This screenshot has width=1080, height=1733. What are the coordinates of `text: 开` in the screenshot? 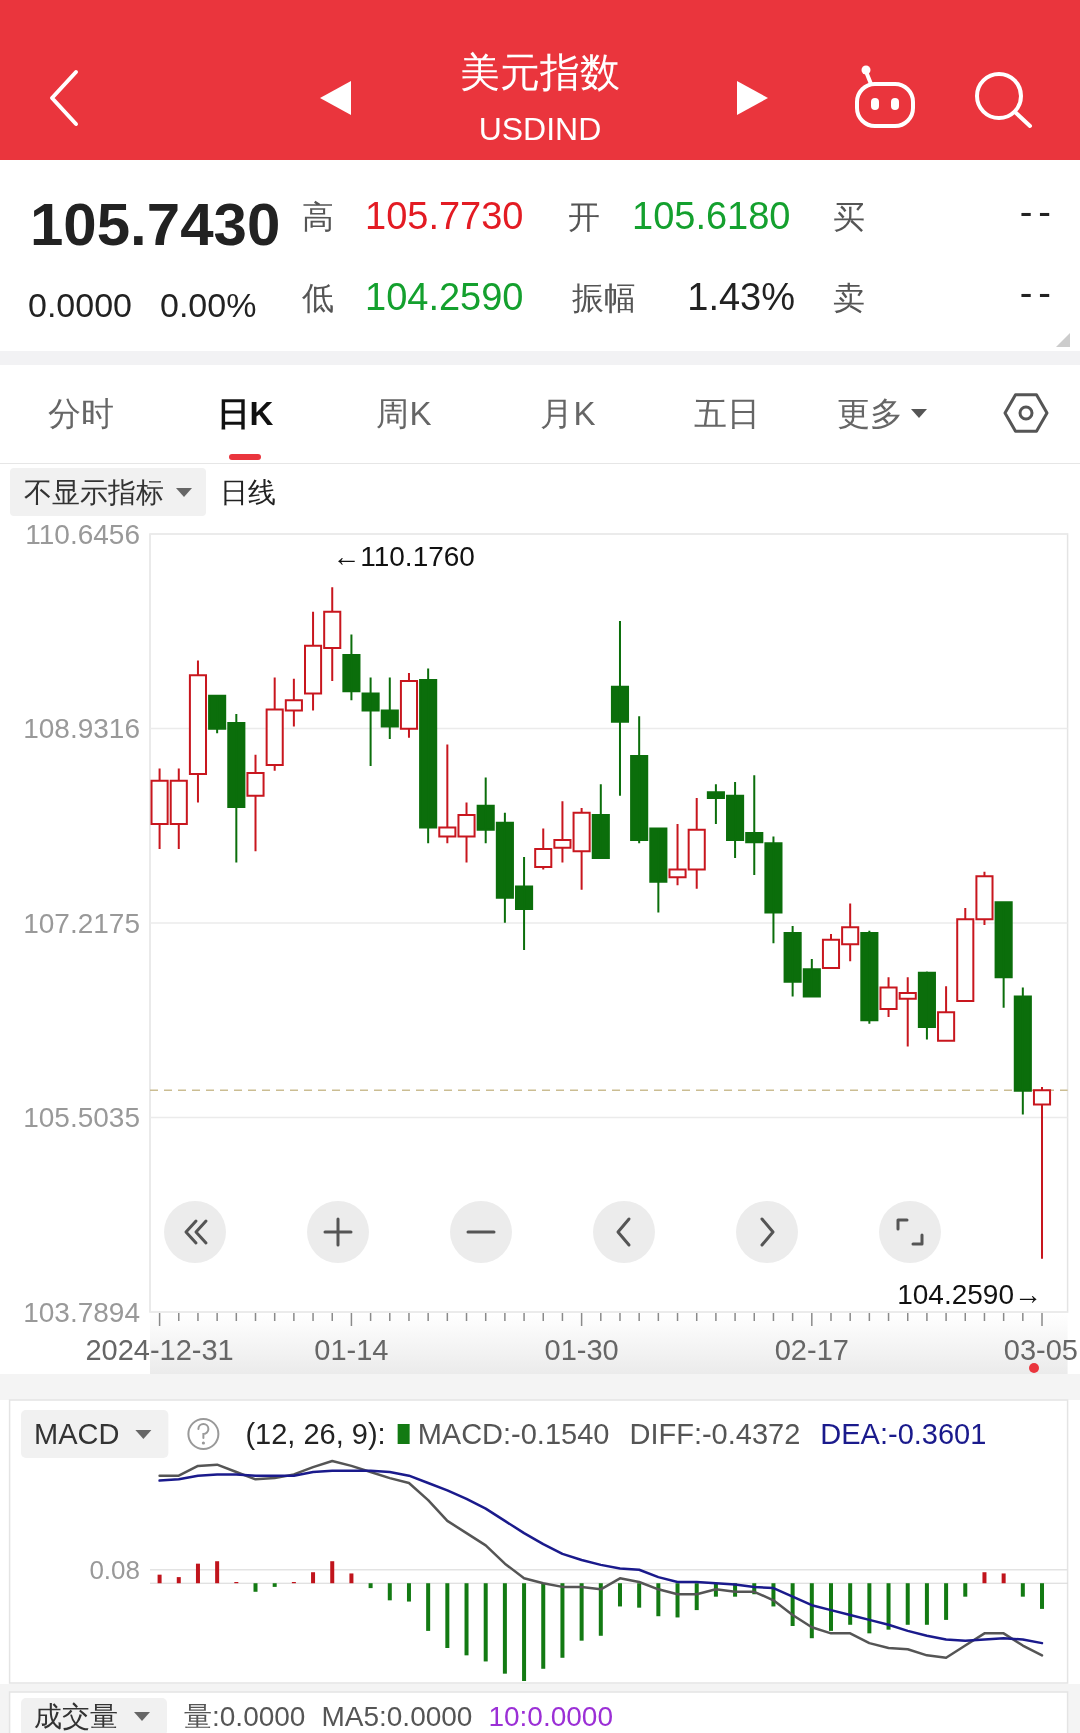 It's located at (584, 217).